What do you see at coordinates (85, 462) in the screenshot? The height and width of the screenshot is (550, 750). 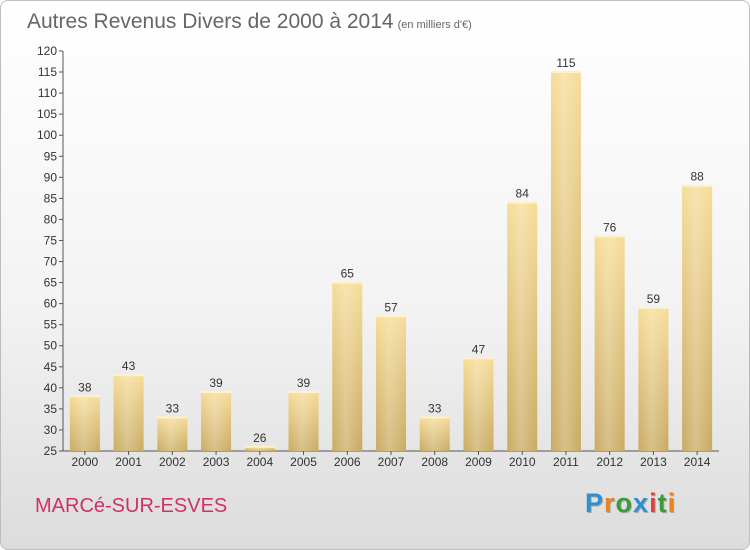 I see `x-tick-label: 2000` at bounding box center [85, 462].